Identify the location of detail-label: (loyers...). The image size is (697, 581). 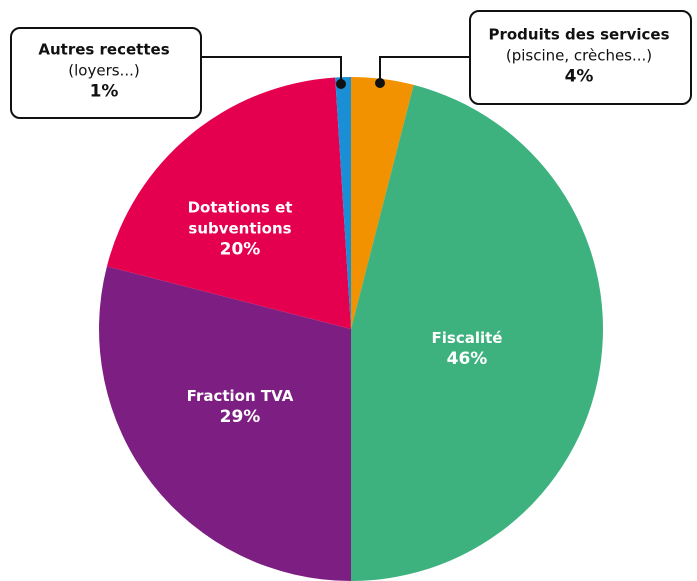
(104, 70).